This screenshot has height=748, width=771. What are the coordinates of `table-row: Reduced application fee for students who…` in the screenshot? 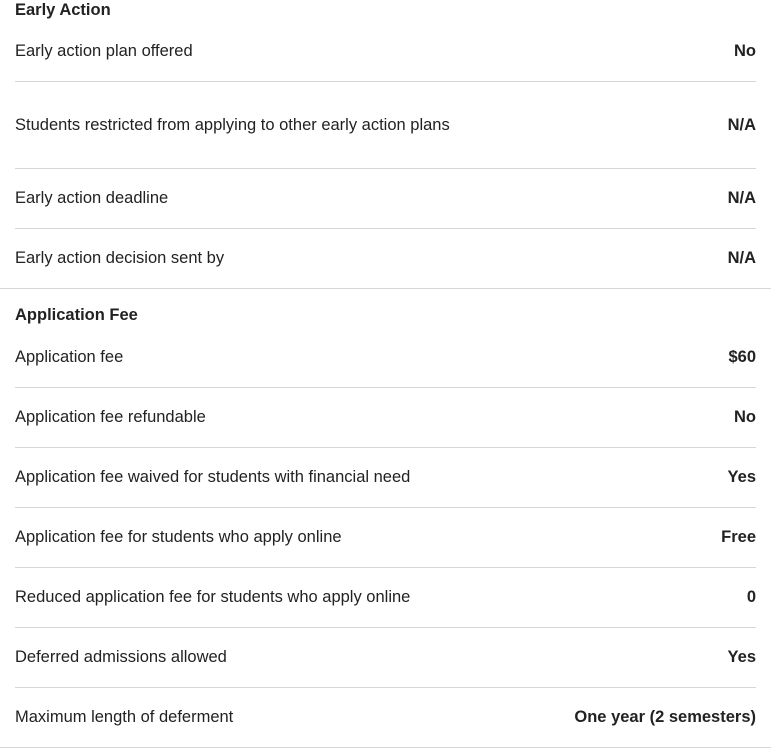 It's located at (385, 598).